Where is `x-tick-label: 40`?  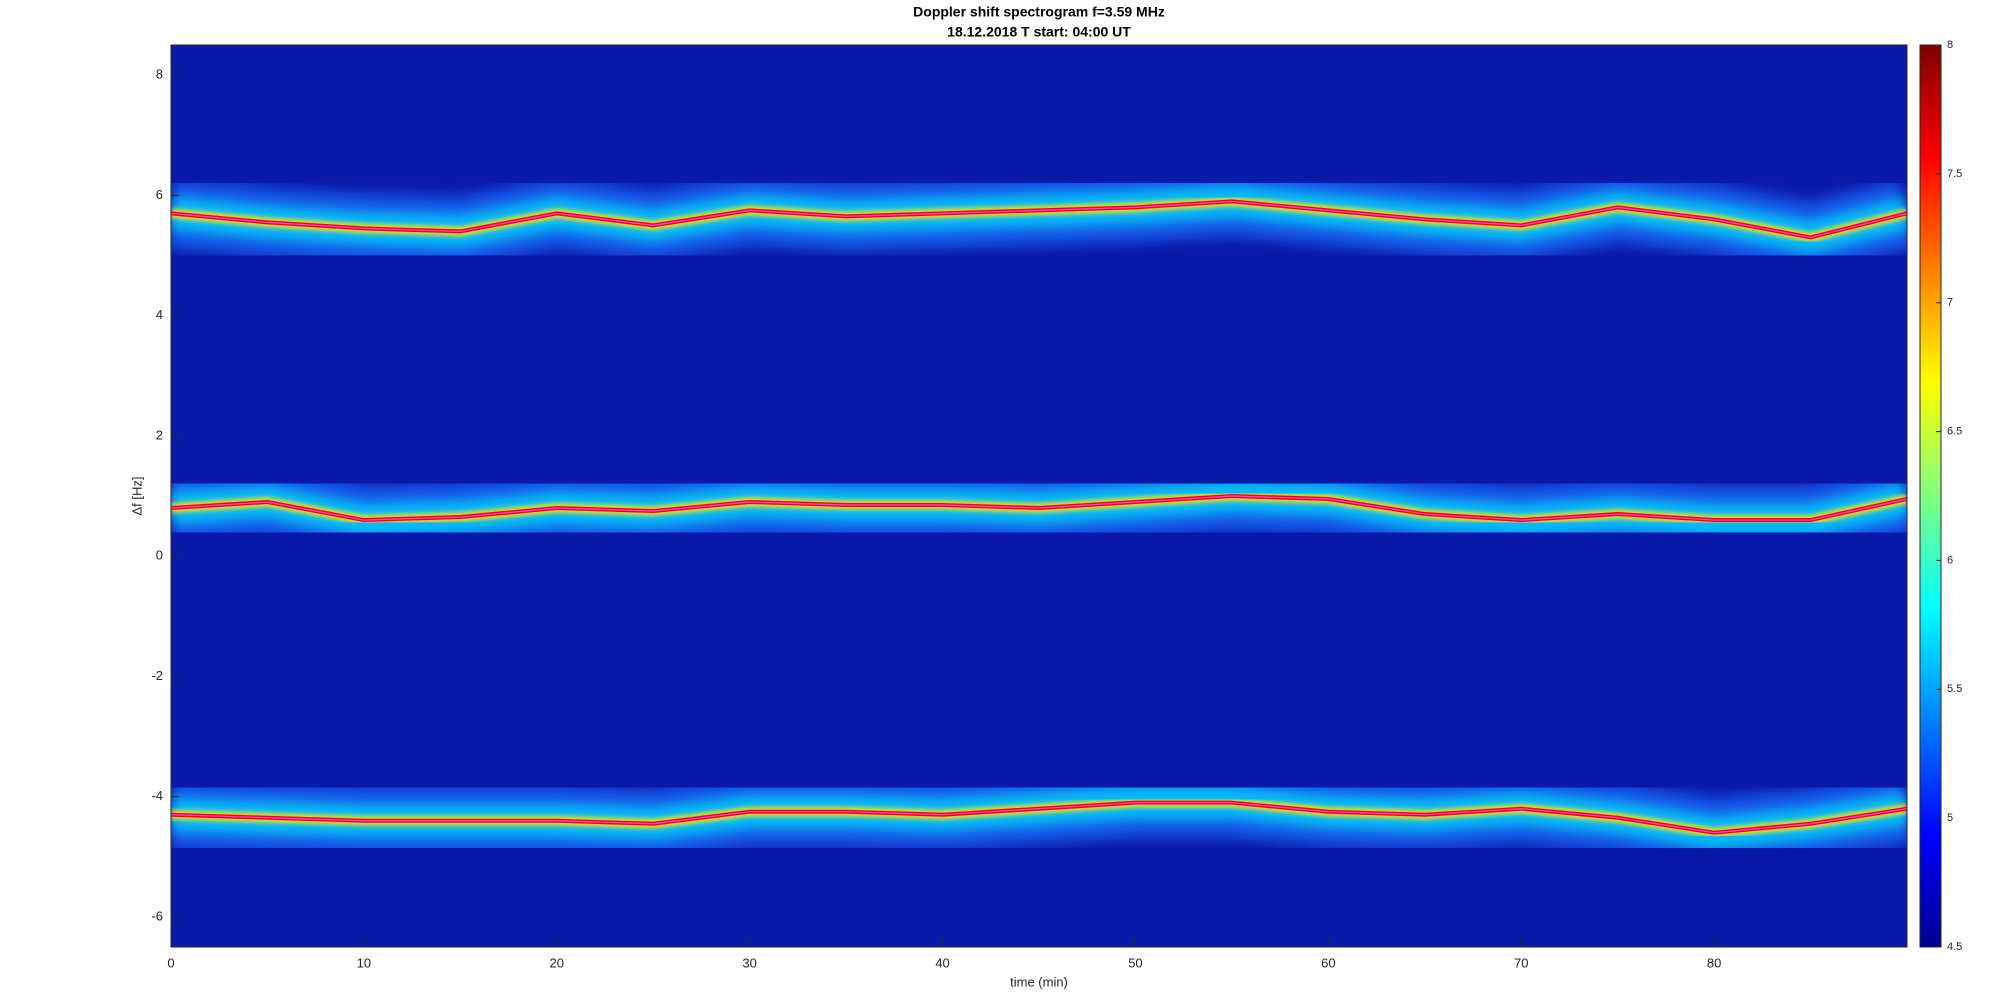
x-tick-label: 40 is located at coordinates (942, 962).